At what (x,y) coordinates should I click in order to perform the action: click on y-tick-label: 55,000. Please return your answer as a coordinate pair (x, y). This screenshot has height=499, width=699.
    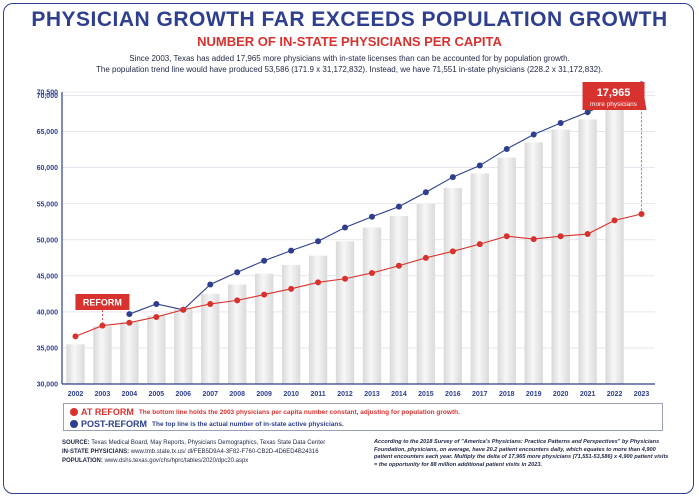
    Looking at the image, I should click on (48, 204).